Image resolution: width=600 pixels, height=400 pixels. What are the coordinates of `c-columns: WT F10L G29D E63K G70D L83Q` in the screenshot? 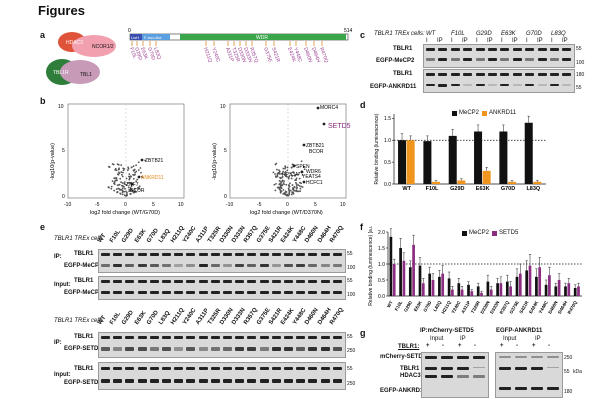 It's located at (499, 36).